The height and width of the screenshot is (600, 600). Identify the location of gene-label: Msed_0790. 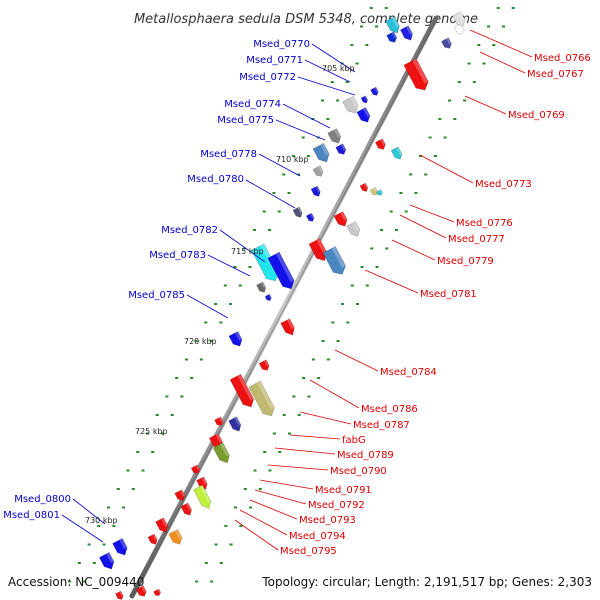
(358, 471).